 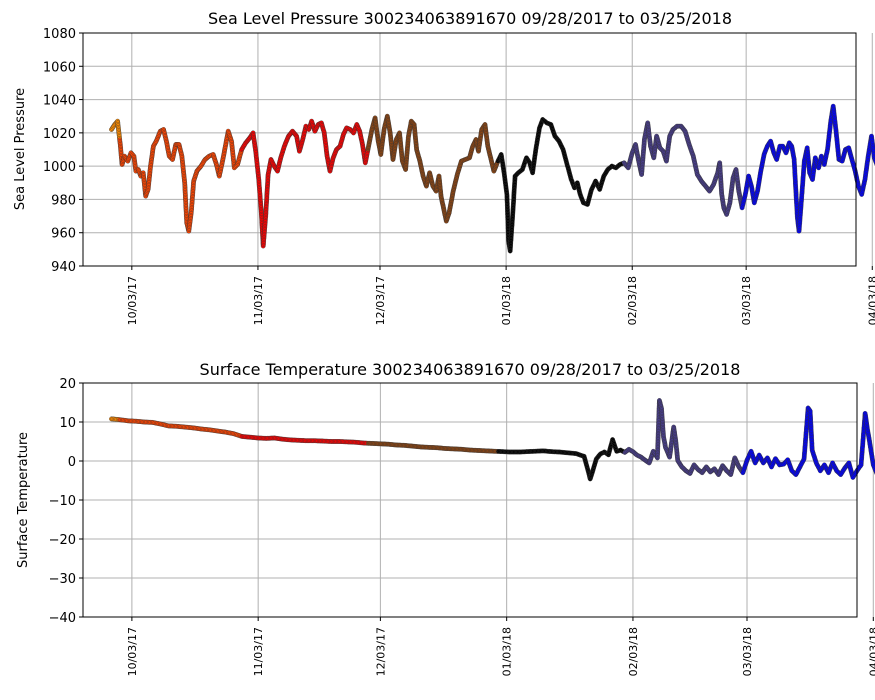 What do you see at coordinates (20, 149) in the screenshot?
I see `pressure-y-axis-label: Sea Level Pressure` at bounding box center [20, 149].